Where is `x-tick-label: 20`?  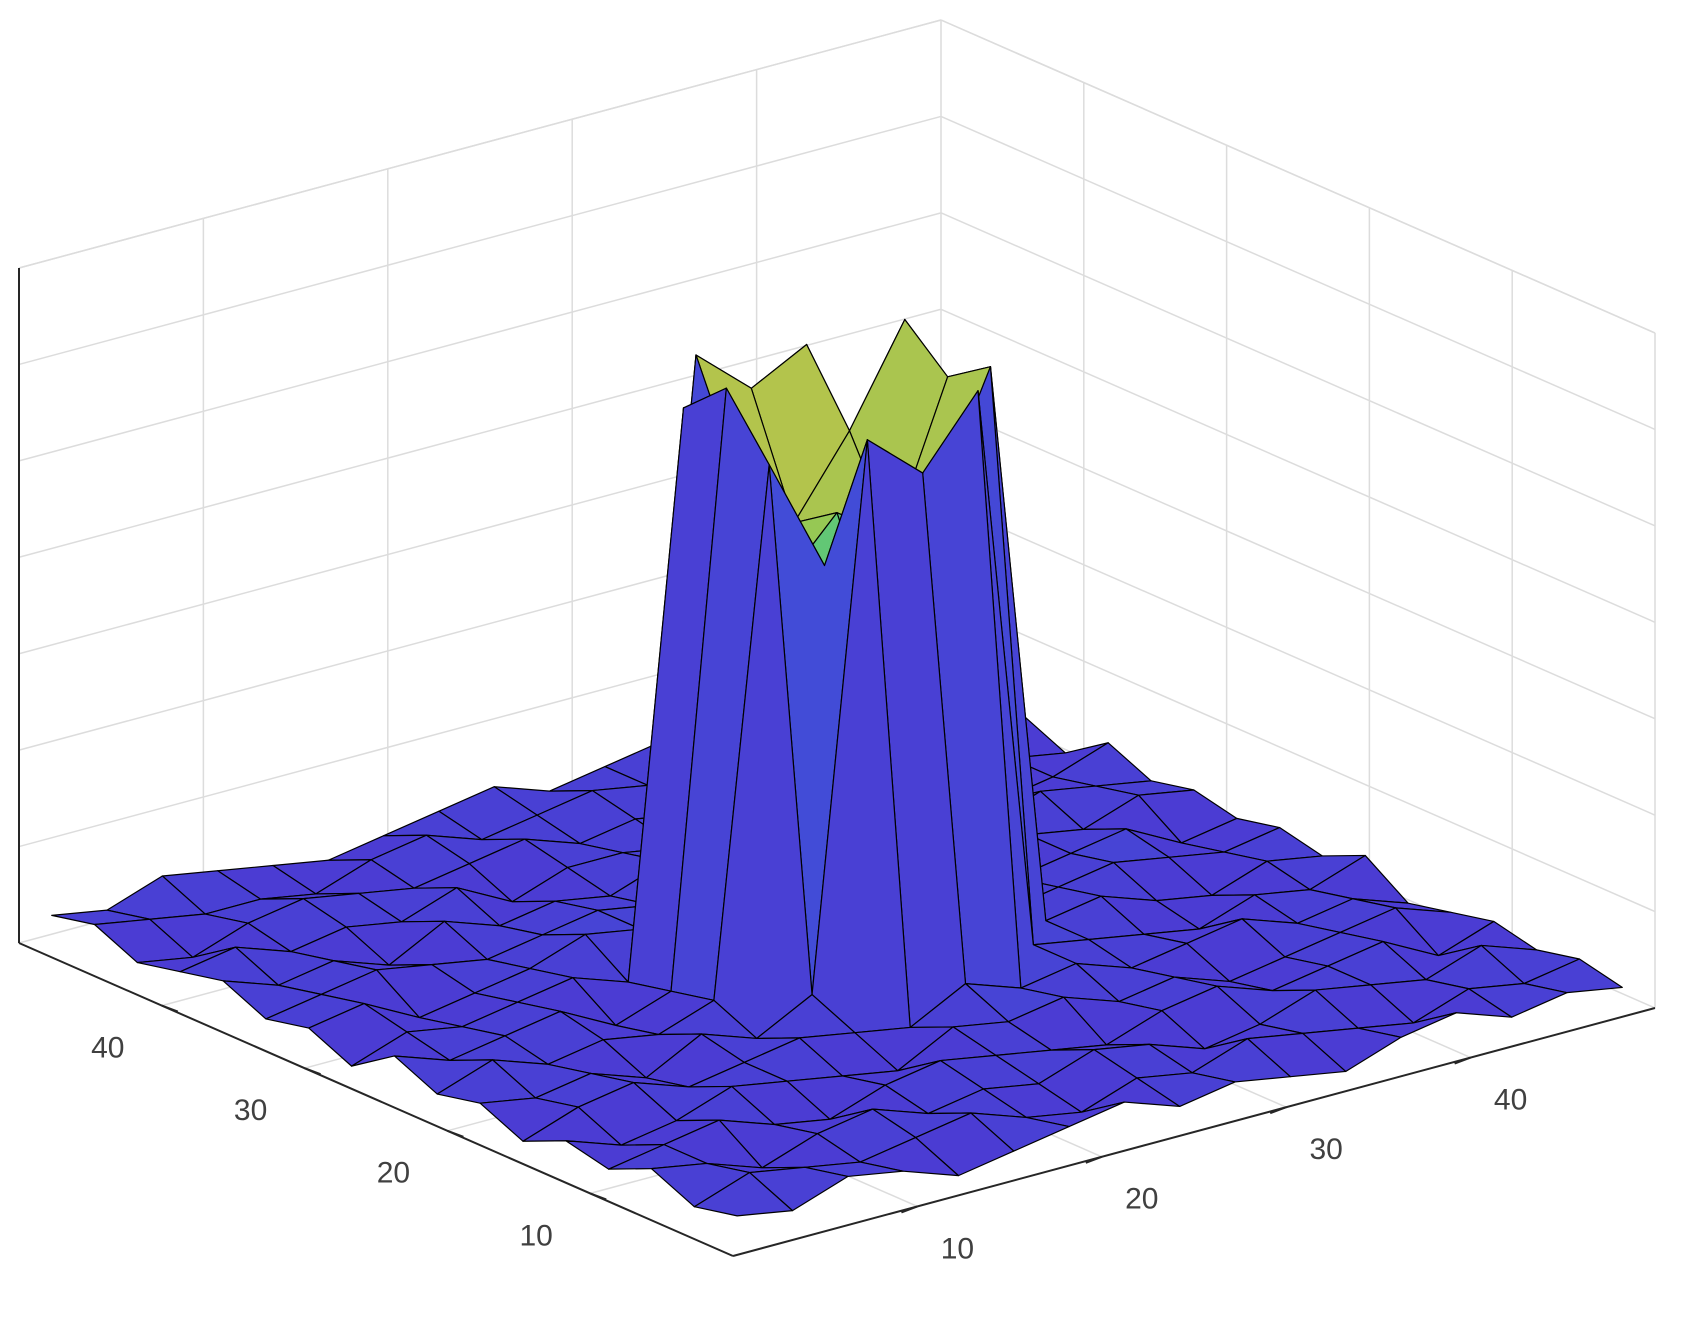
x-tick-label: 20 is located at coordinates (1141, 1199).